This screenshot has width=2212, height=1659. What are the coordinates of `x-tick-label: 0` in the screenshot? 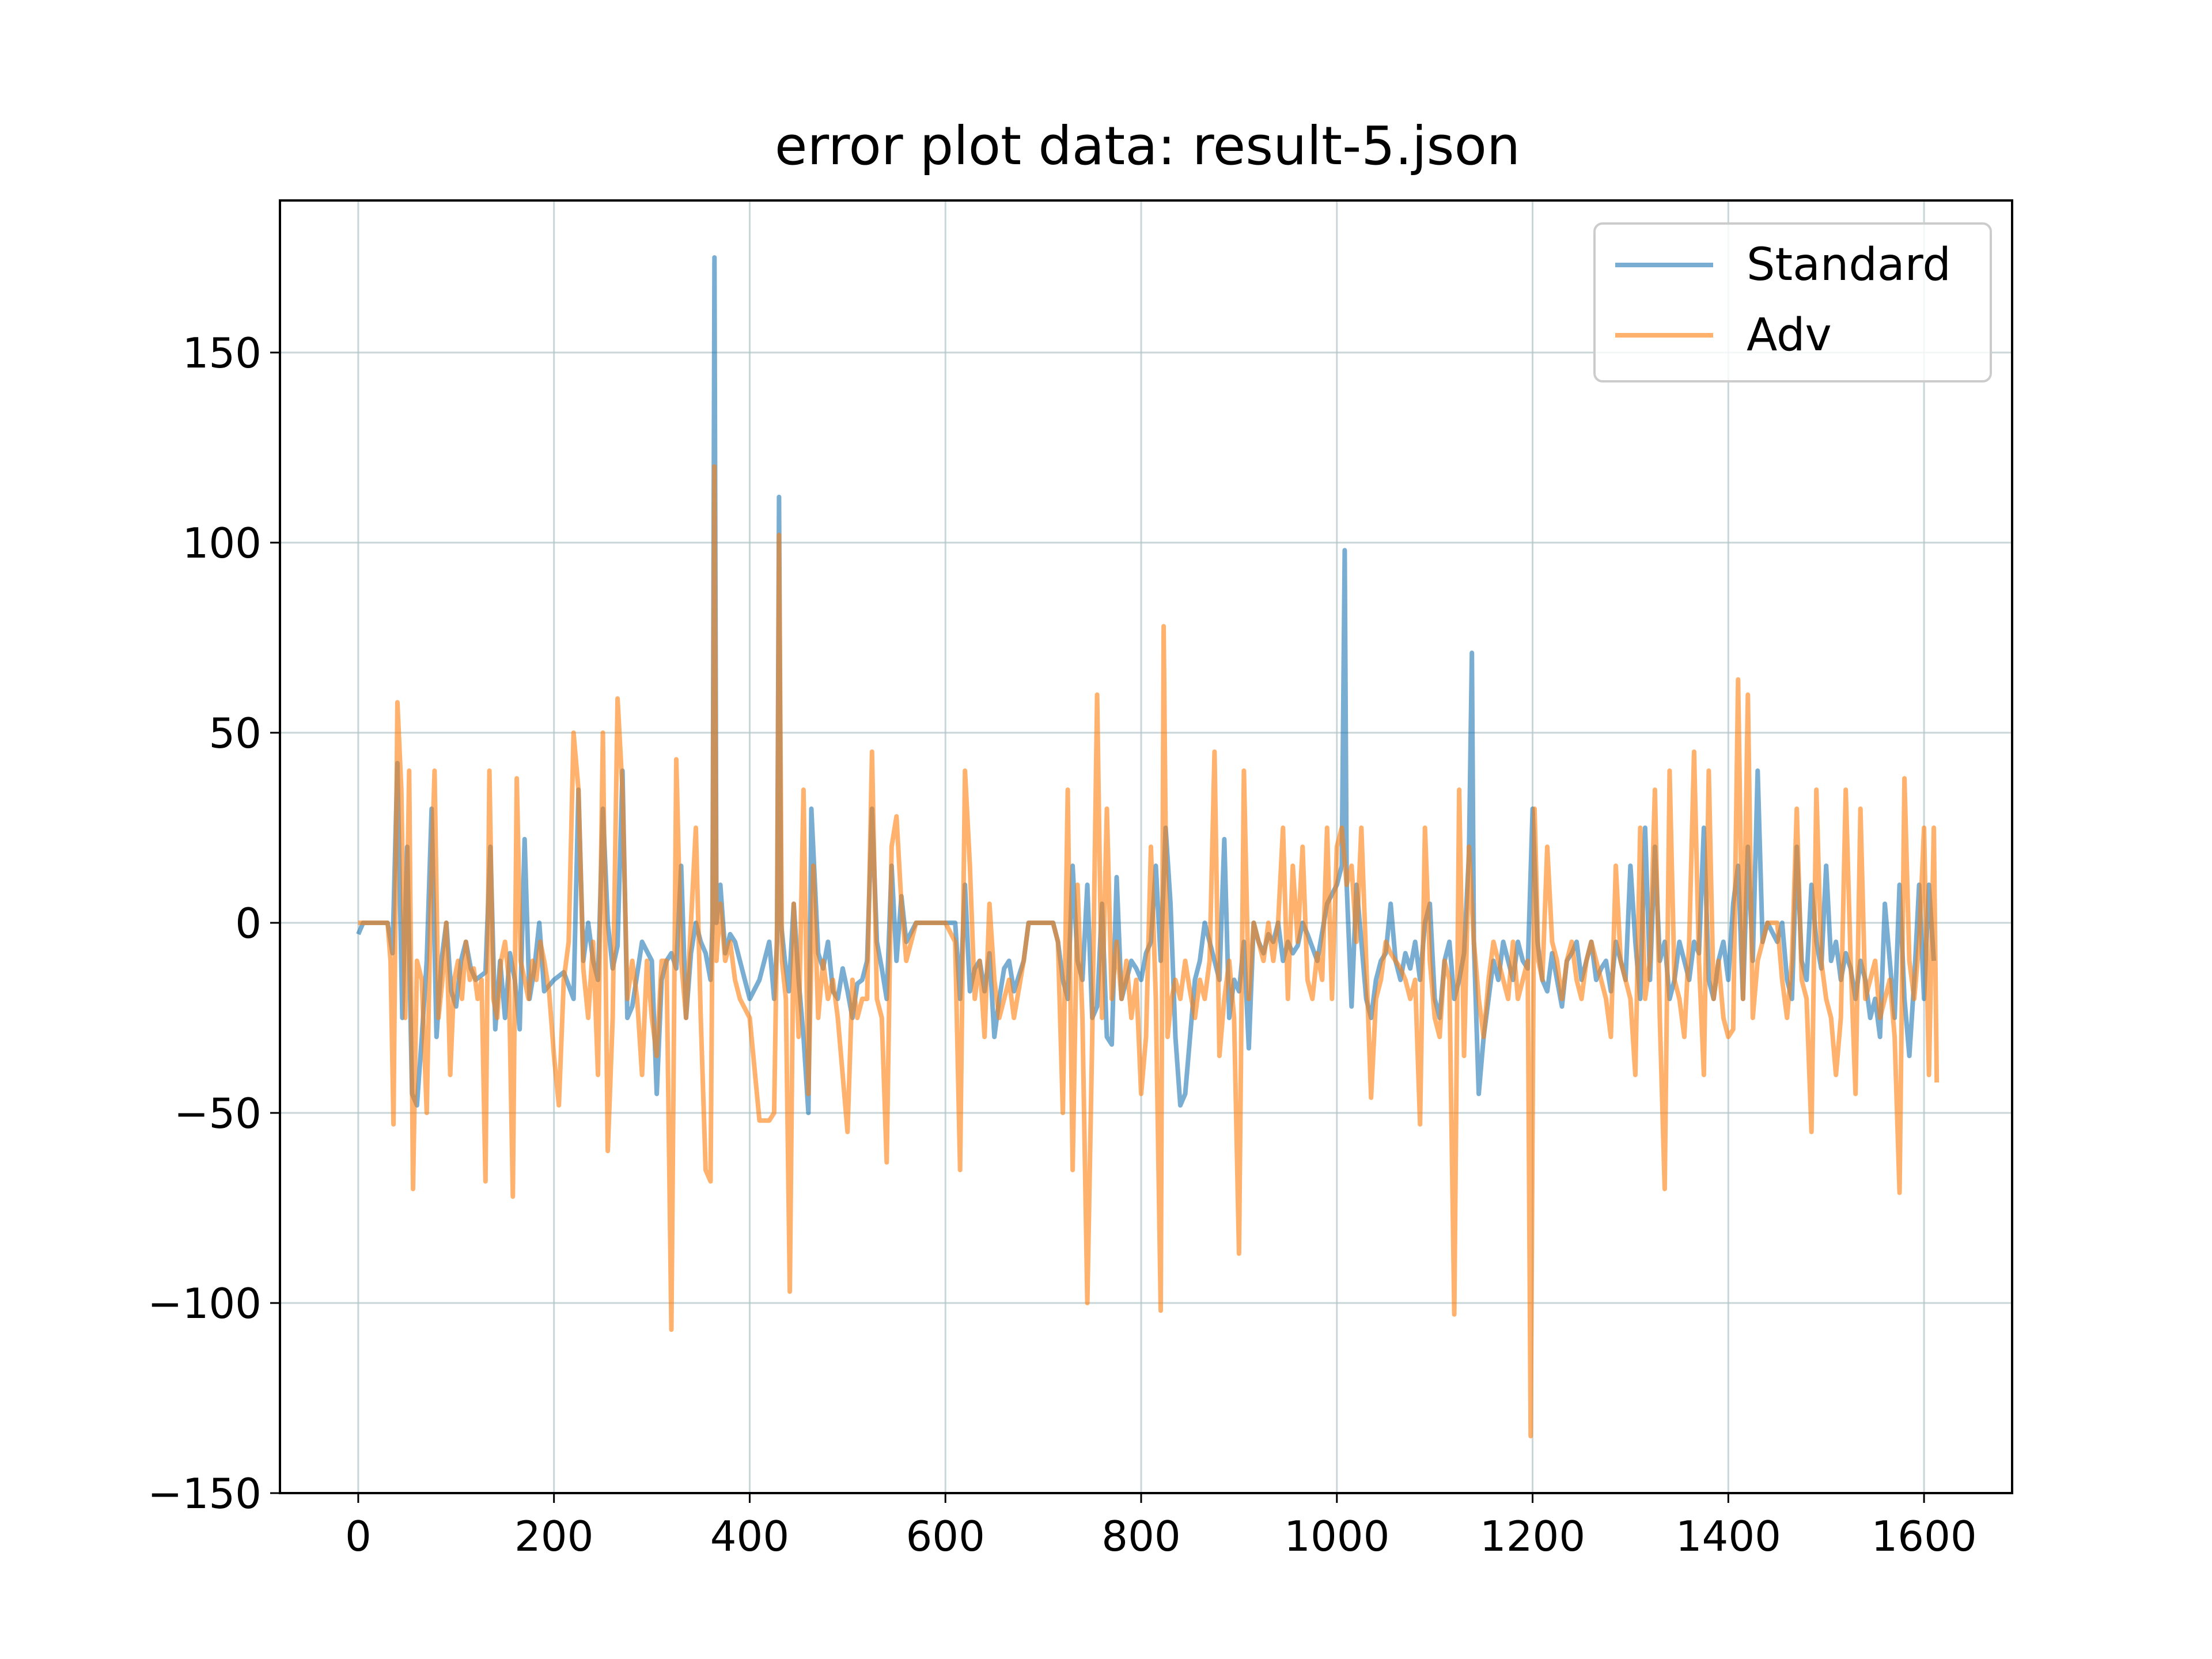 It's located at (358, 1536).